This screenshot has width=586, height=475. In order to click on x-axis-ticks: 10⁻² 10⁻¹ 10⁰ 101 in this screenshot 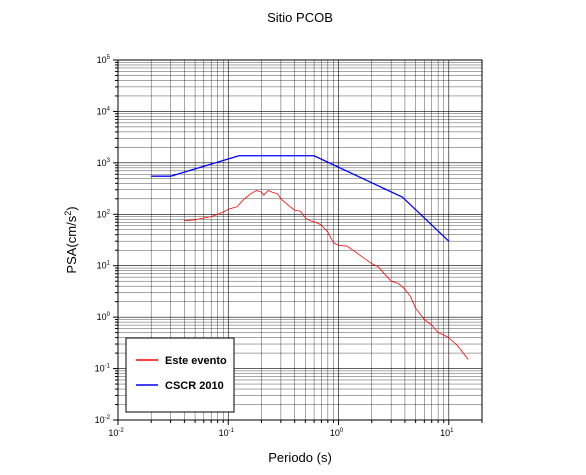, I will do `click(295, 429)`.